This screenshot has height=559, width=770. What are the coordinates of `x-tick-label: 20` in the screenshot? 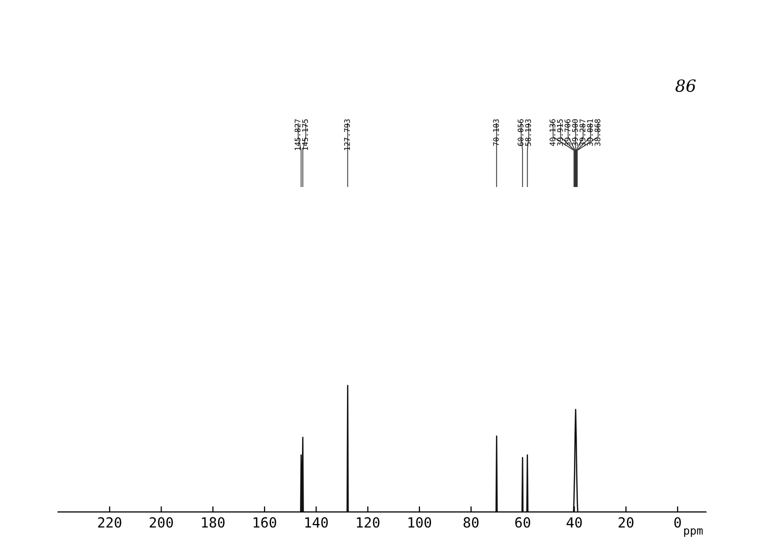 It's located at (626, 522).